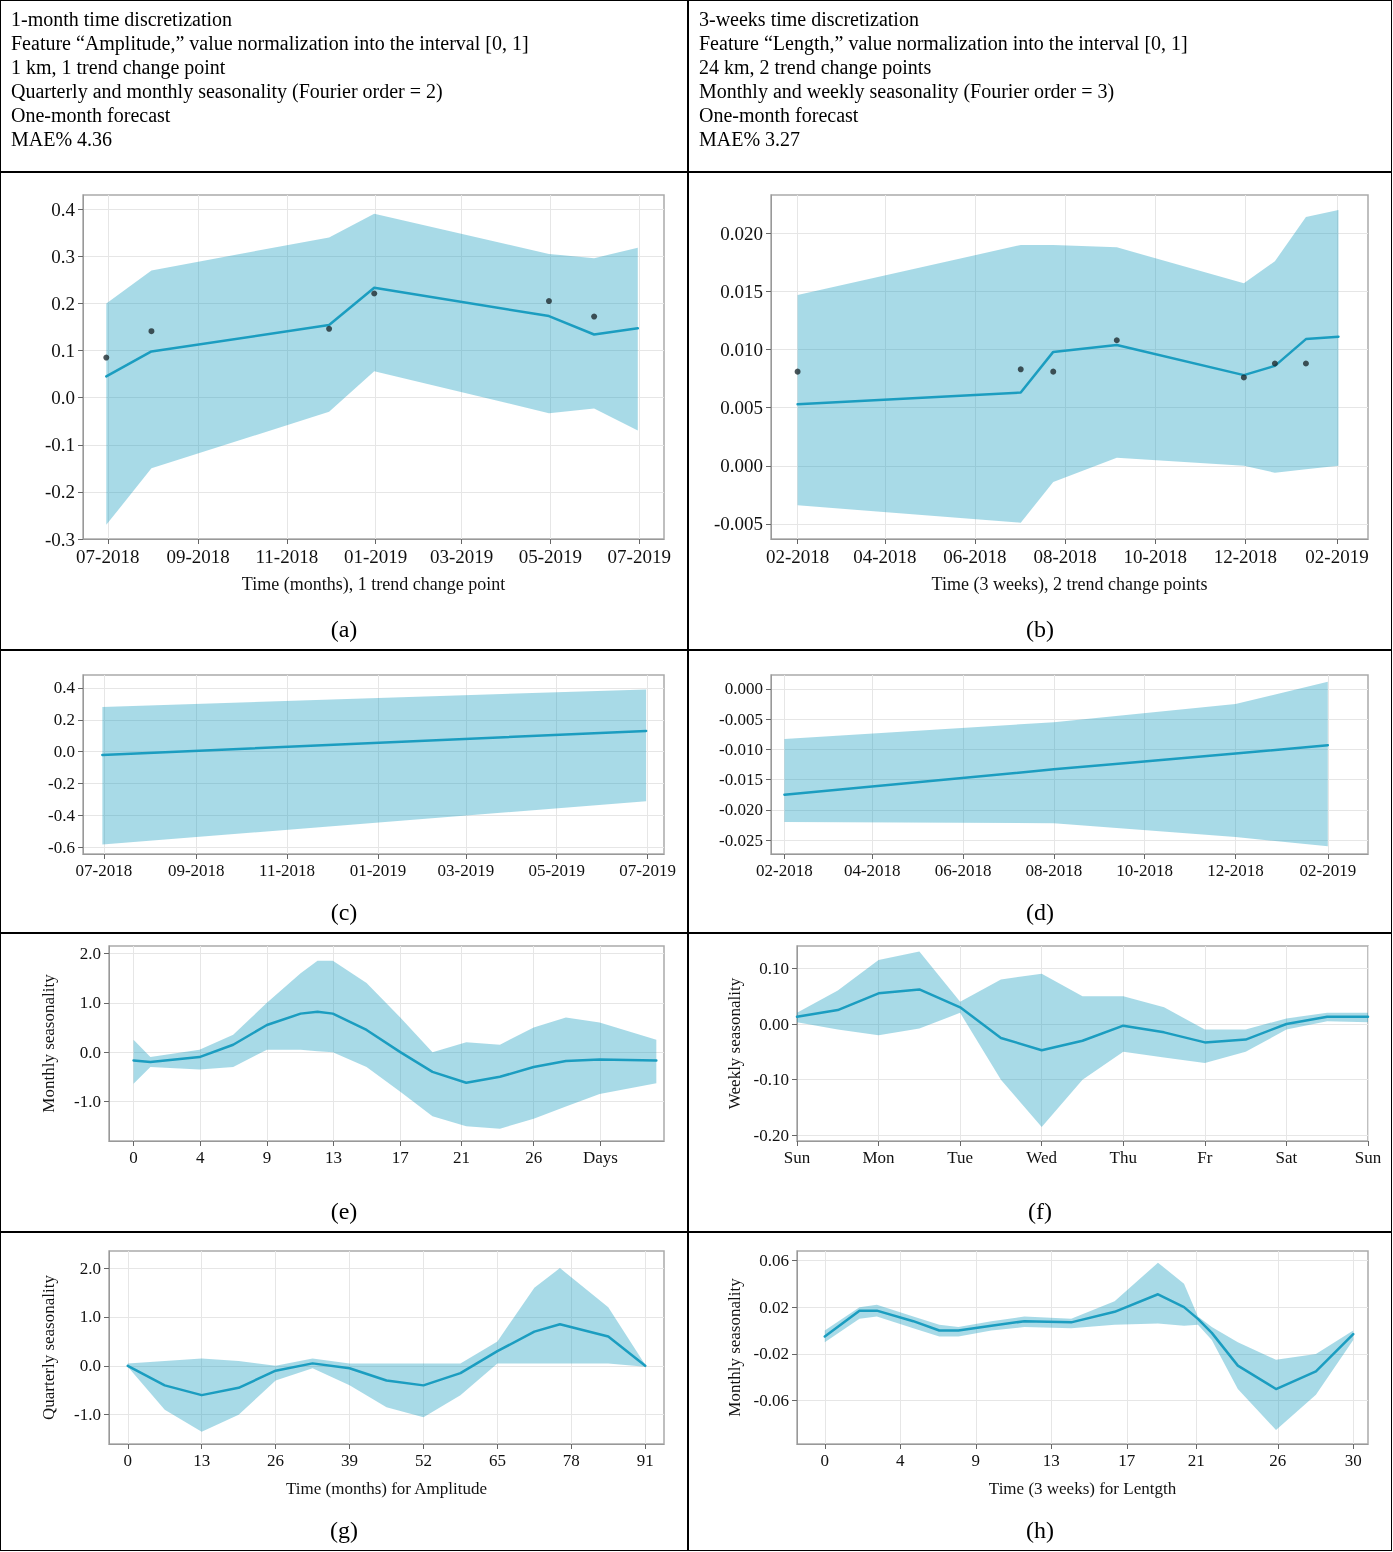 This screenshot has height=1552, width=1393. What do you see at coordinates (119, 67) in the screenshot?
I see `text: 1 km, 1 trend change point` at bounding box center [119, 67].